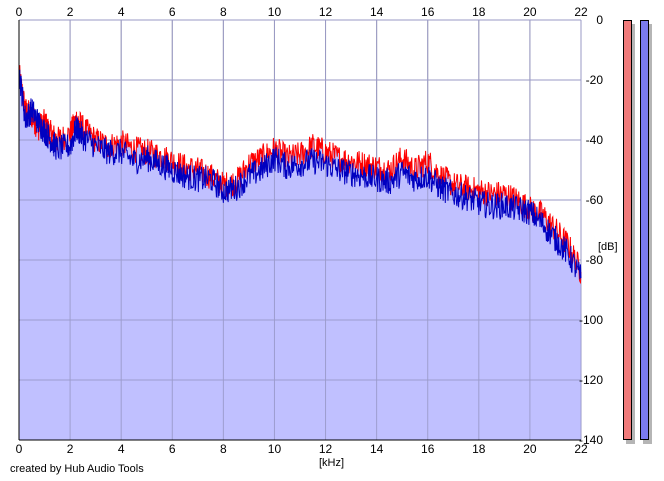  What do you see at coordinates (591, 320) in the screenshot?
I see `y-tick-label: -100` at bounding box center [591, 320].